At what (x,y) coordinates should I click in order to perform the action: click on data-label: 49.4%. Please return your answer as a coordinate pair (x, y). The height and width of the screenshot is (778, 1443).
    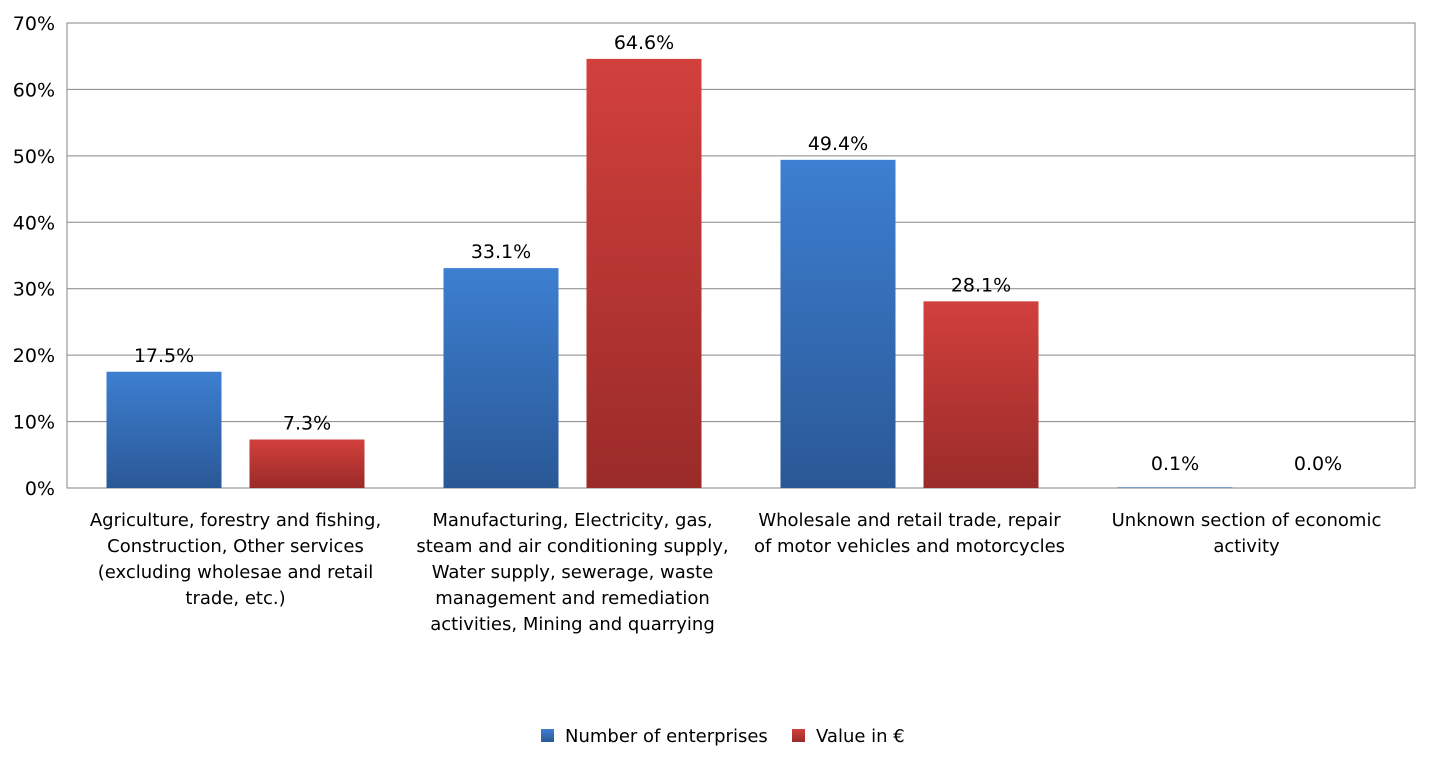
    Looking at the image, I should click on (838, 144).